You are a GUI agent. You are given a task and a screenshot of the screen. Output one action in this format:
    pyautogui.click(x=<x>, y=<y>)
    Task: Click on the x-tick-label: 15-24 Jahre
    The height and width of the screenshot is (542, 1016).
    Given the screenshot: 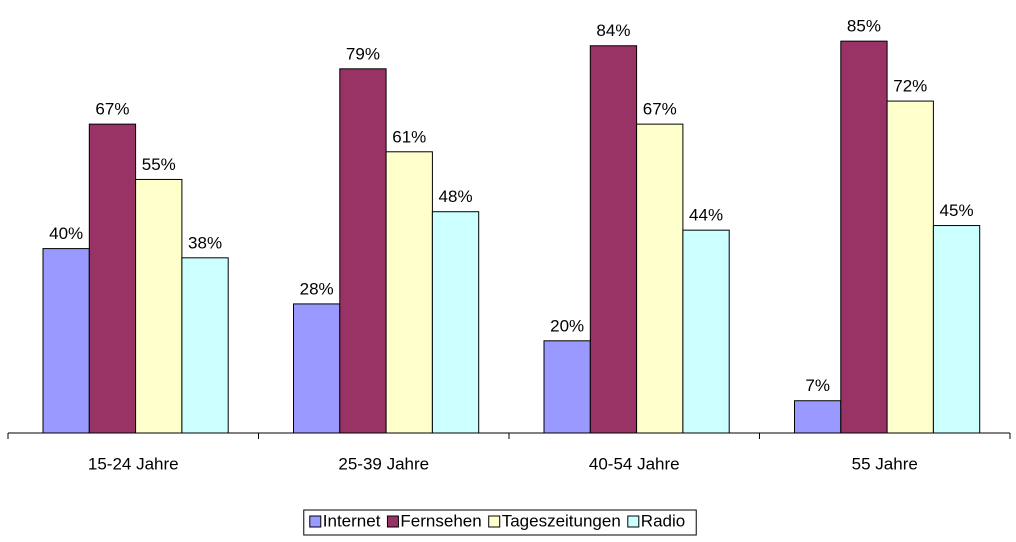 What is the action you would take?
    pyautogui.click(x=133, y=463)
    